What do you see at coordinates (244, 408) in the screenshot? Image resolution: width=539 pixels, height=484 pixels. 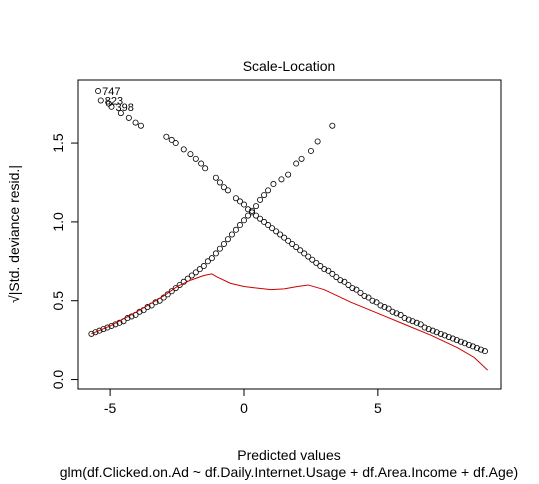 I see `x-tick-label: 0` at bounding box center [244, 408].